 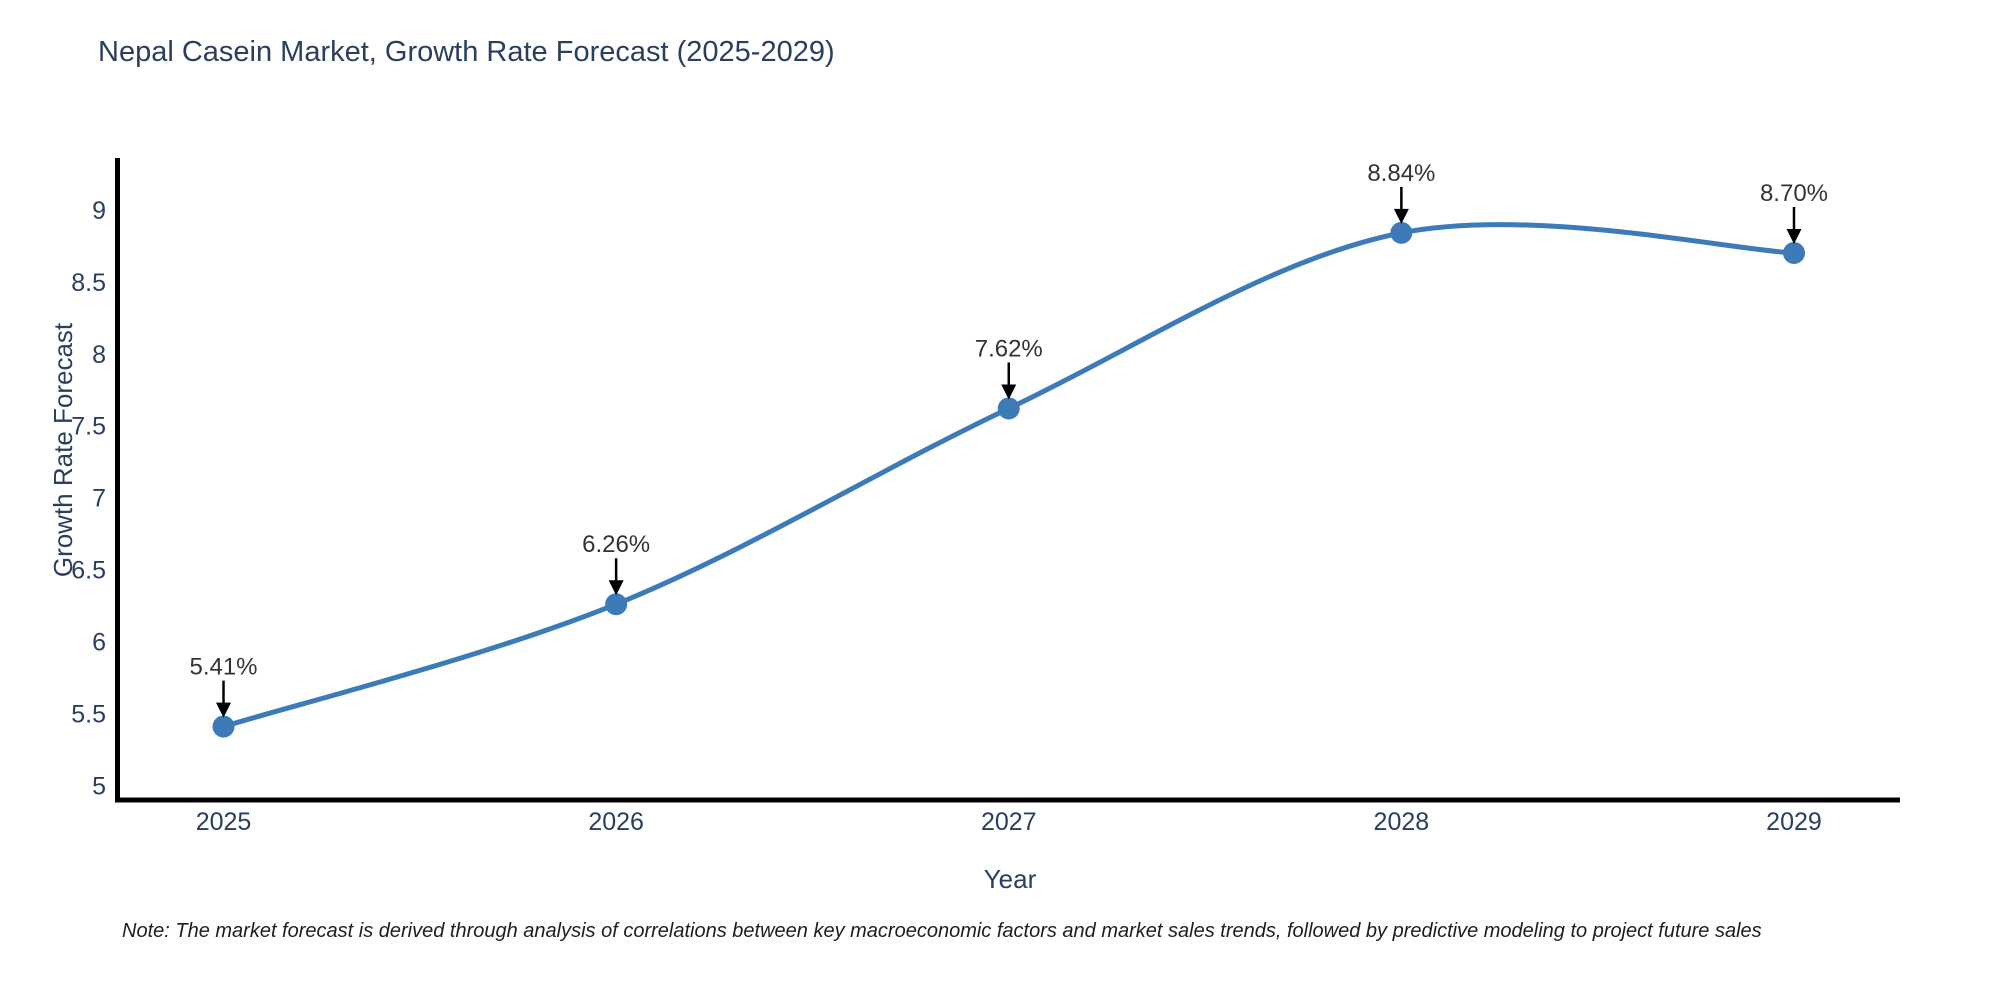 I want to click on y-tick-label: 5.5, so click(x=88, y=715).